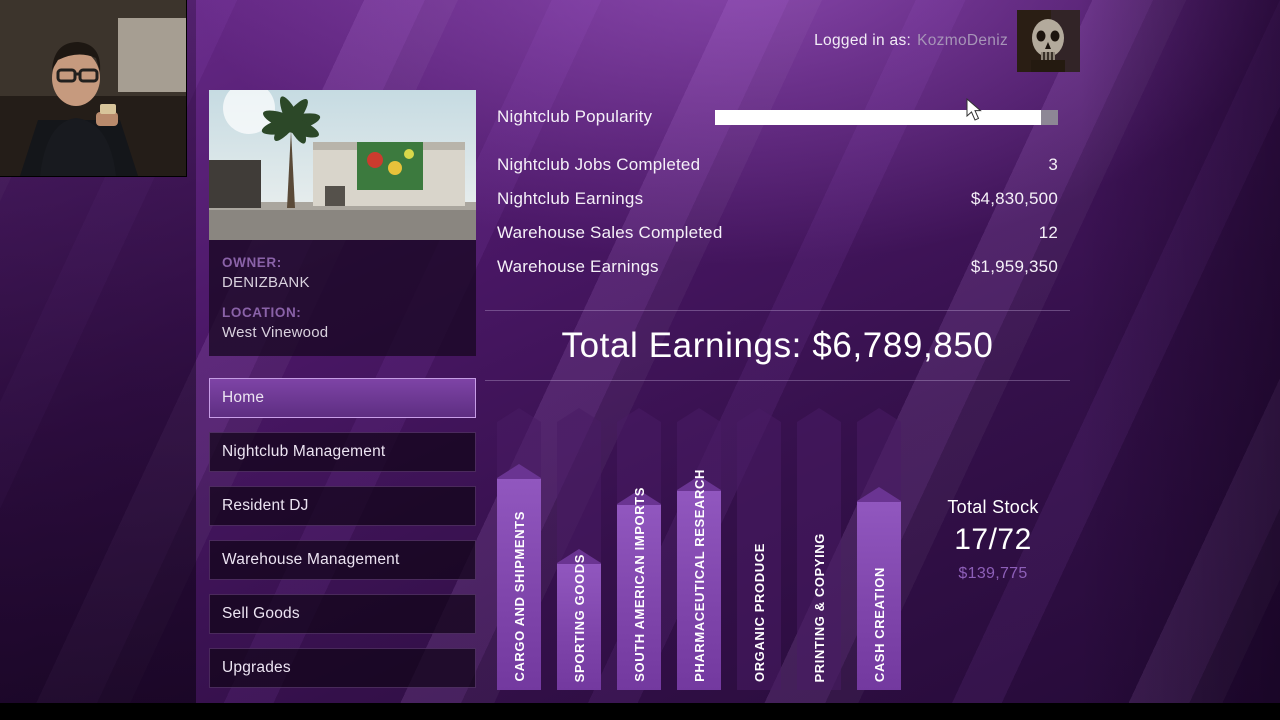 The height and width of the screenshot is (720, 1280). Describe the element at coordinates (252, 262) in the screenshot. I see `owner-label: OWNER:` at that location.